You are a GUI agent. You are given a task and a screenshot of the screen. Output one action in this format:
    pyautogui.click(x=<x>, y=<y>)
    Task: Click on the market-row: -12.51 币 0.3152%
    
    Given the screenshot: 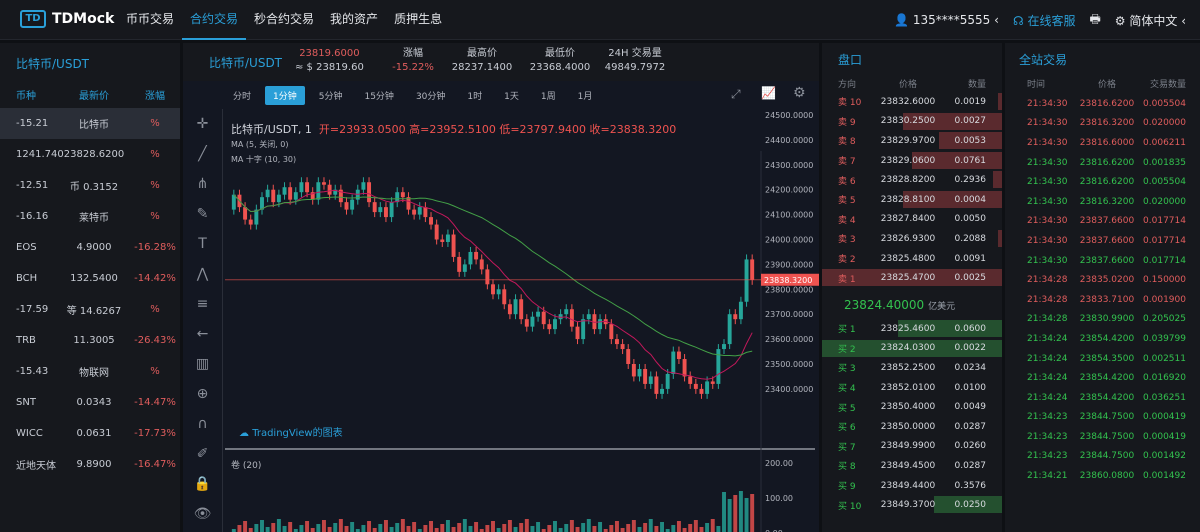 What is the action you would take?
    pyautogui.click(x=90, y=185)
    